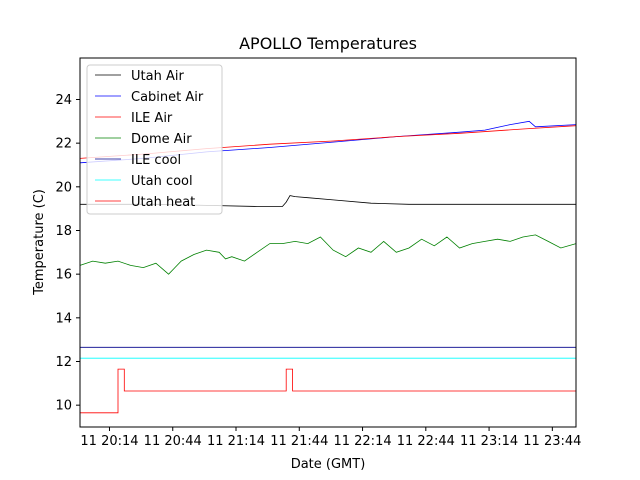 This screenshot has height=480, width=640. I want to click on y-axis: 10 12 14 16 18 20 22 24, so click(67, 253).